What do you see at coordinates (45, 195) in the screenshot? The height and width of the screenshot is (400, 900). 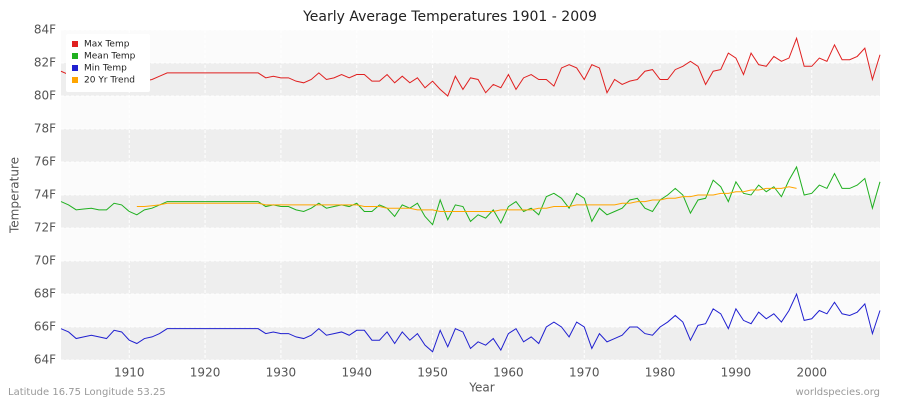 I see `y-tick-label: 74F` at bounding box center [45, 195].